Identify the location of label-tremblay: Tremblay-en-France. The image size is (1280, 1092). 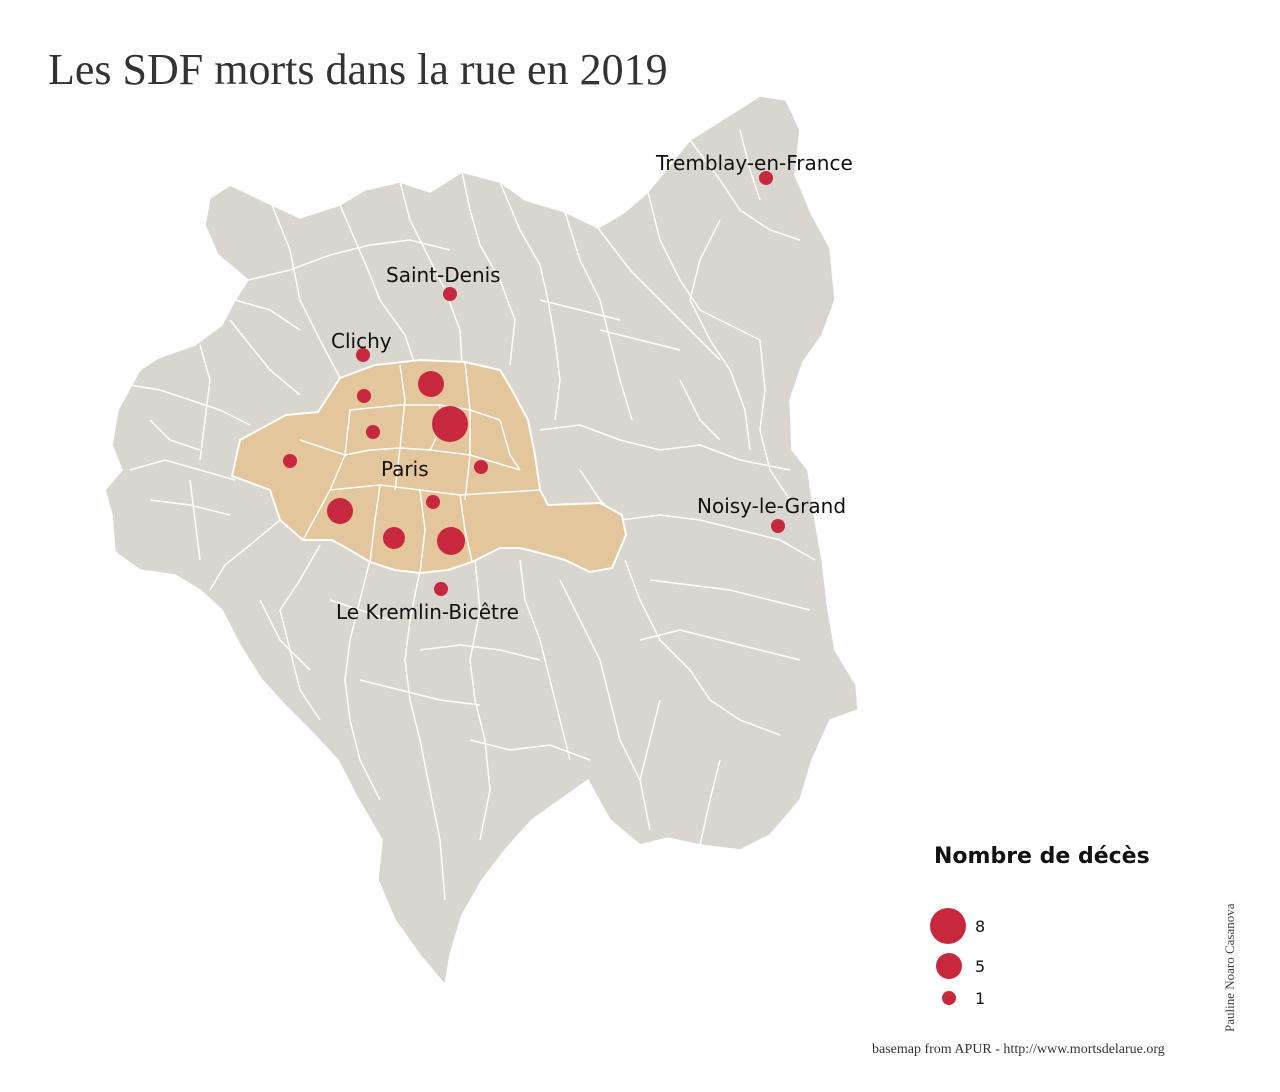
(754, 163).